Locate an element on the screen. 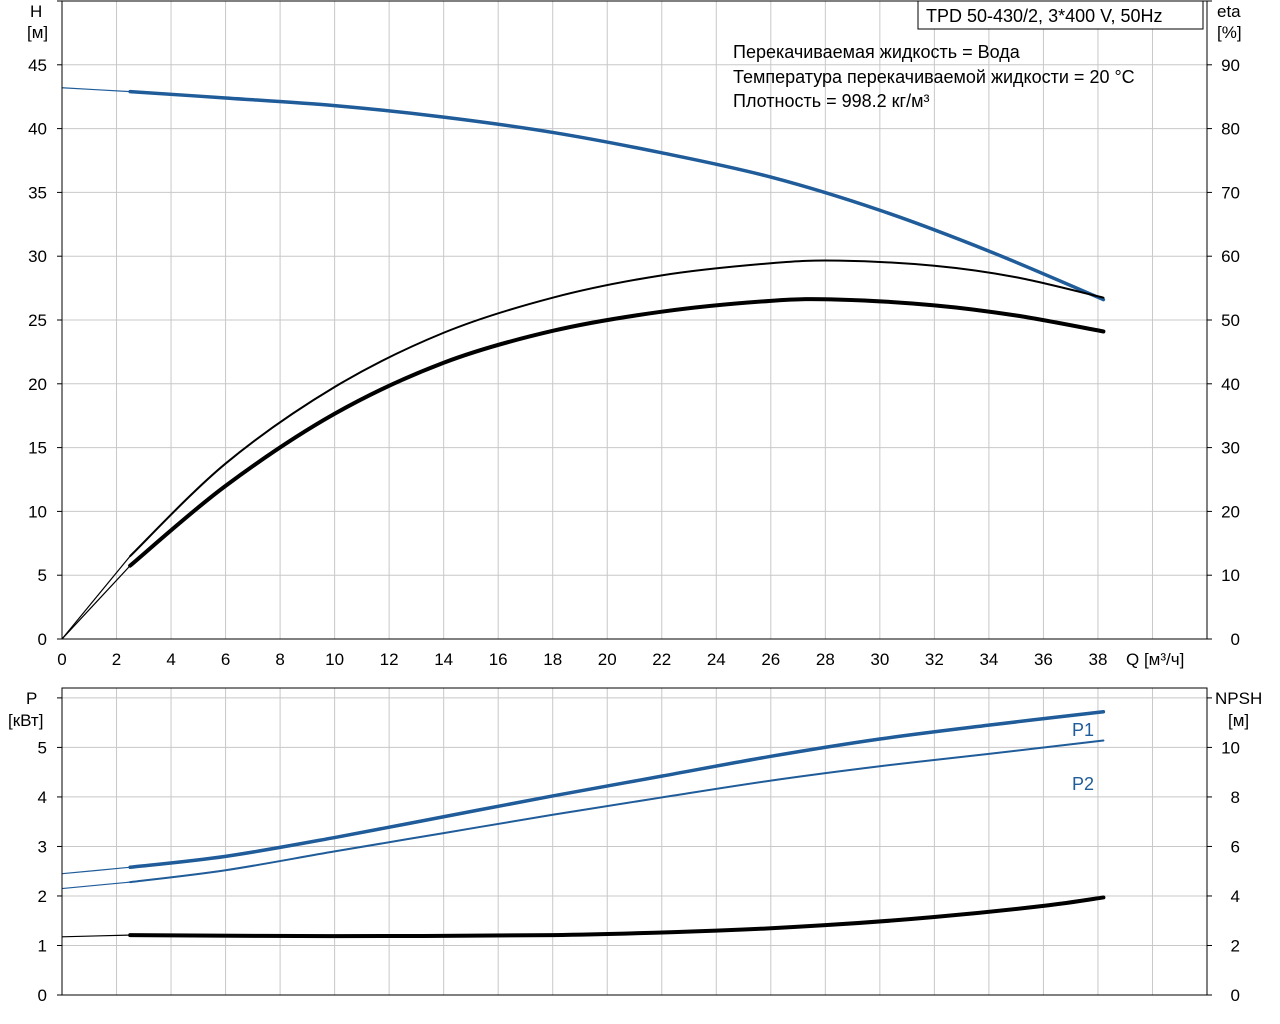 The width and height of the screenshot is (1280, 1024). bottom-left-axis-label: P is located at coordinates (31, 698).